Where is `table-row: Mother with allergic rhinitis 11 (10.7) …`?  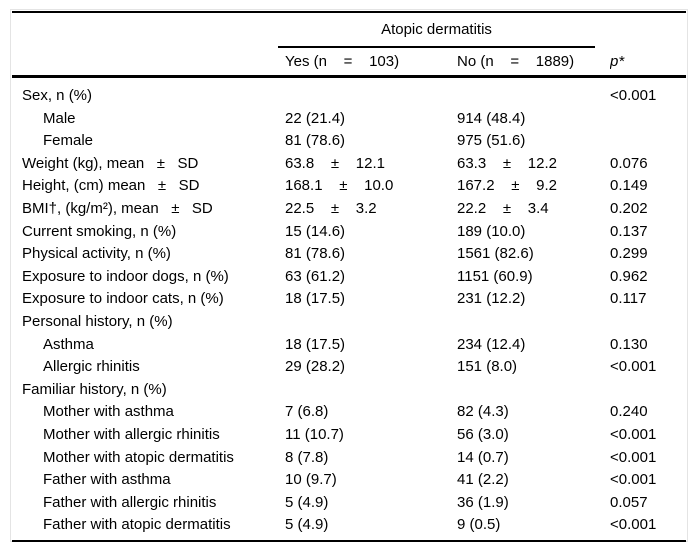 table-row: Mother with allergic rhinitis 11 (10.7) … is located at coordinates (349, 435).